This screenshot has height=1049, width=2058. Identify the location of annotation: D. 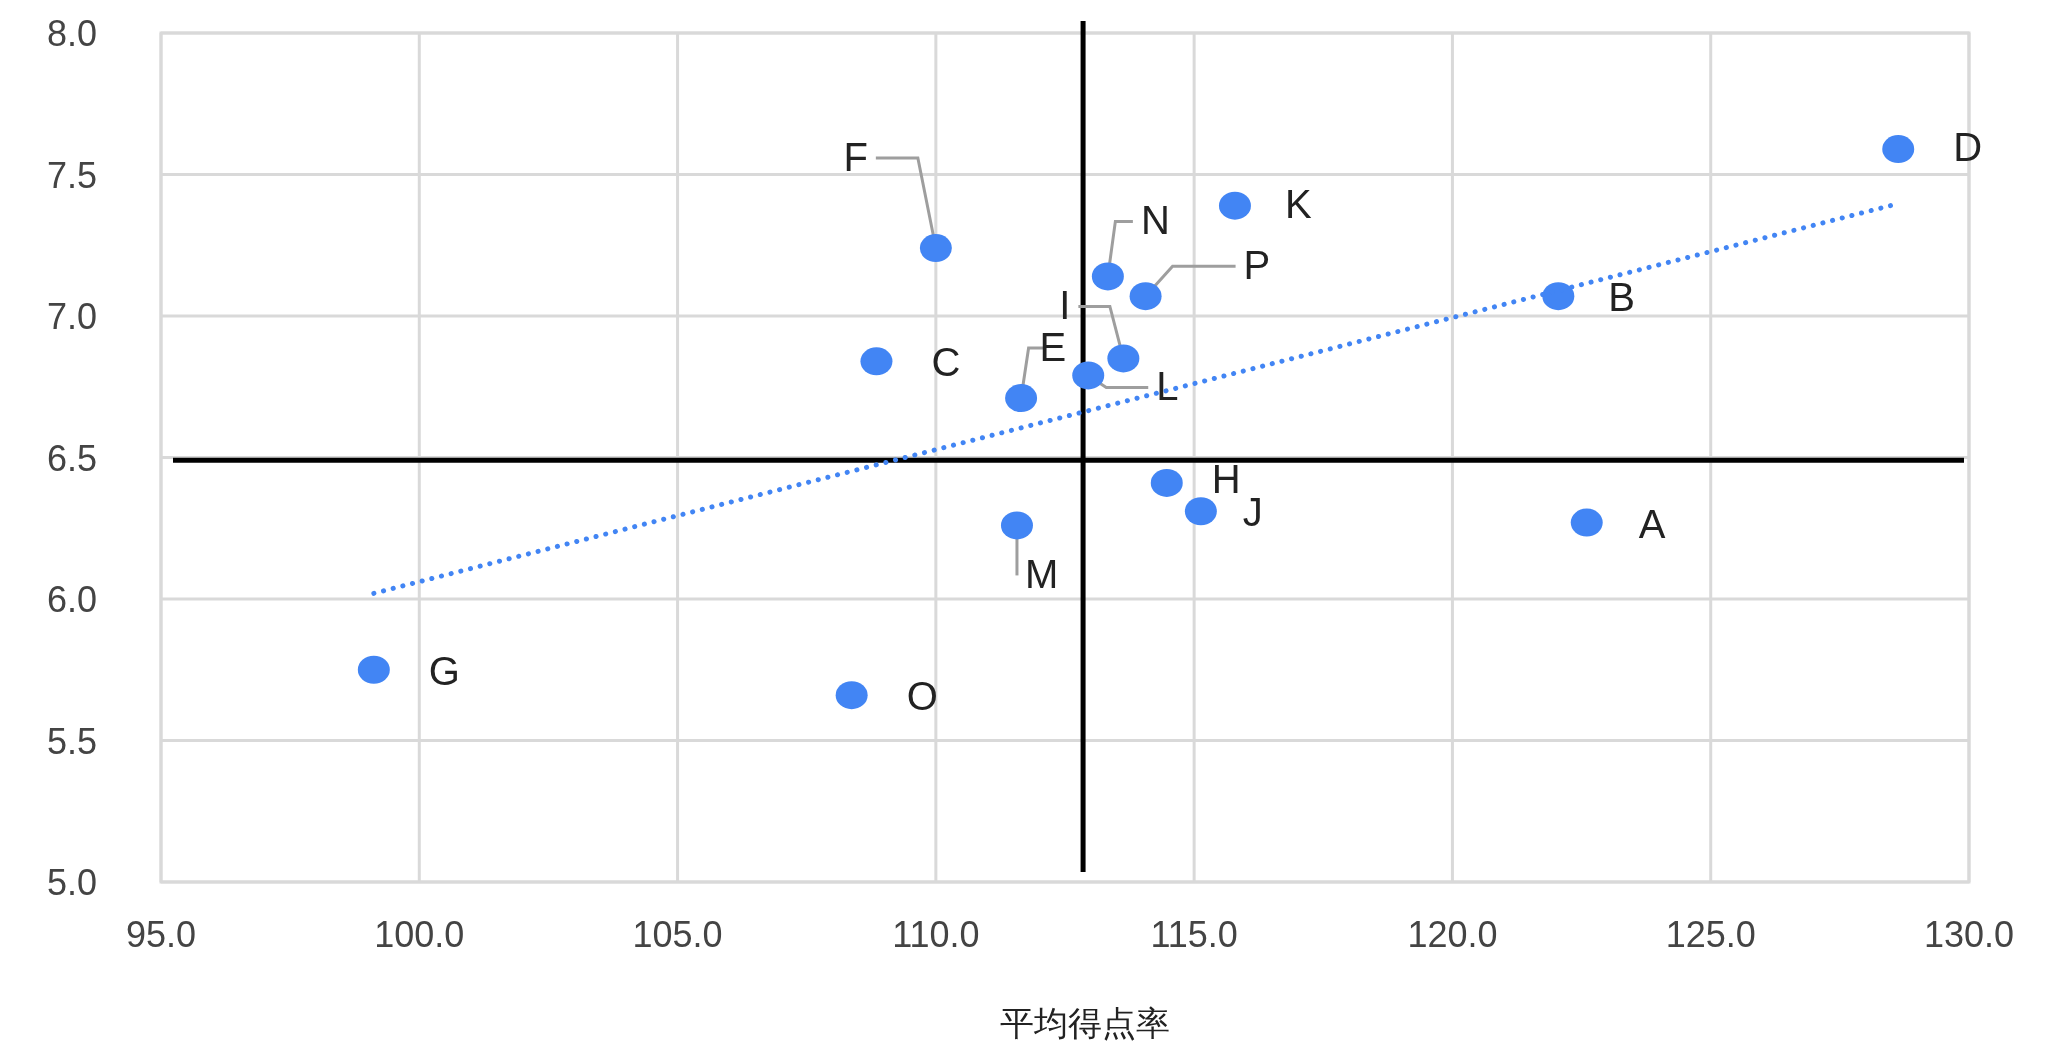
(1968, 147).